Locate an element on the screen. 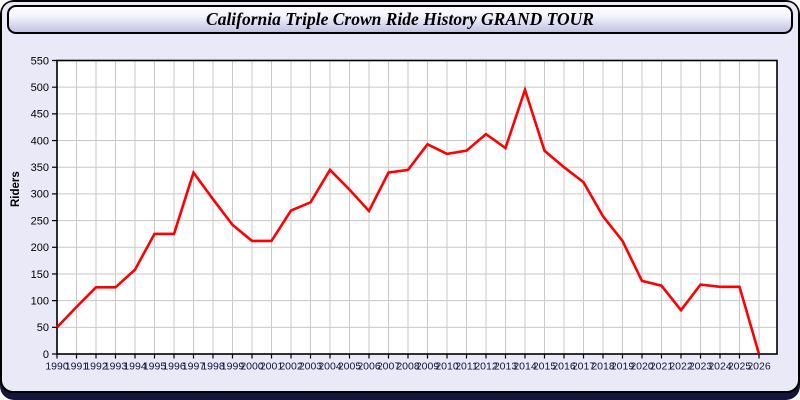 The height and width of the screenshot is (400, 800). y-tick-label: 300 is located at coordinates (40, 195).